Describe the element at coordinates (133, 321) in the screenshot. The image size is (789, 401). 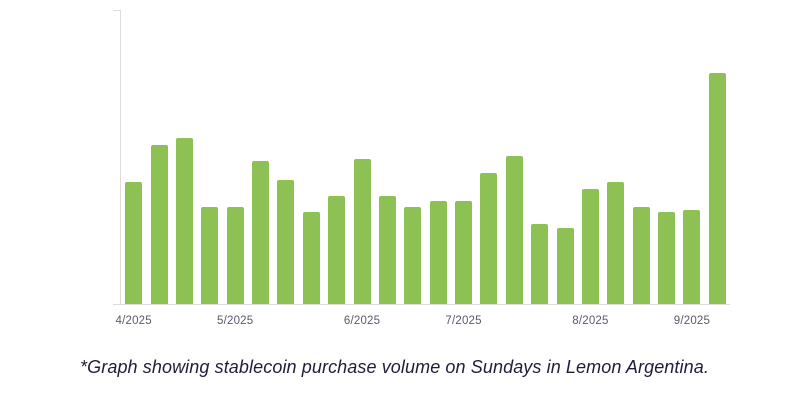
I see `x-tick-label: 4/2025` at that location.